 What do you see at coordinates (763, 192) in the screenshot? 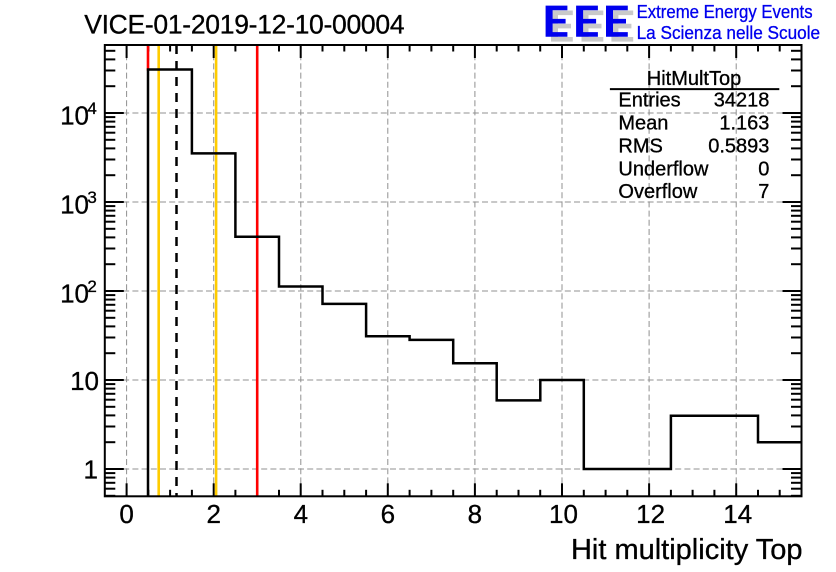
I see `svg-text: 7` at bounding box center [763, 192].